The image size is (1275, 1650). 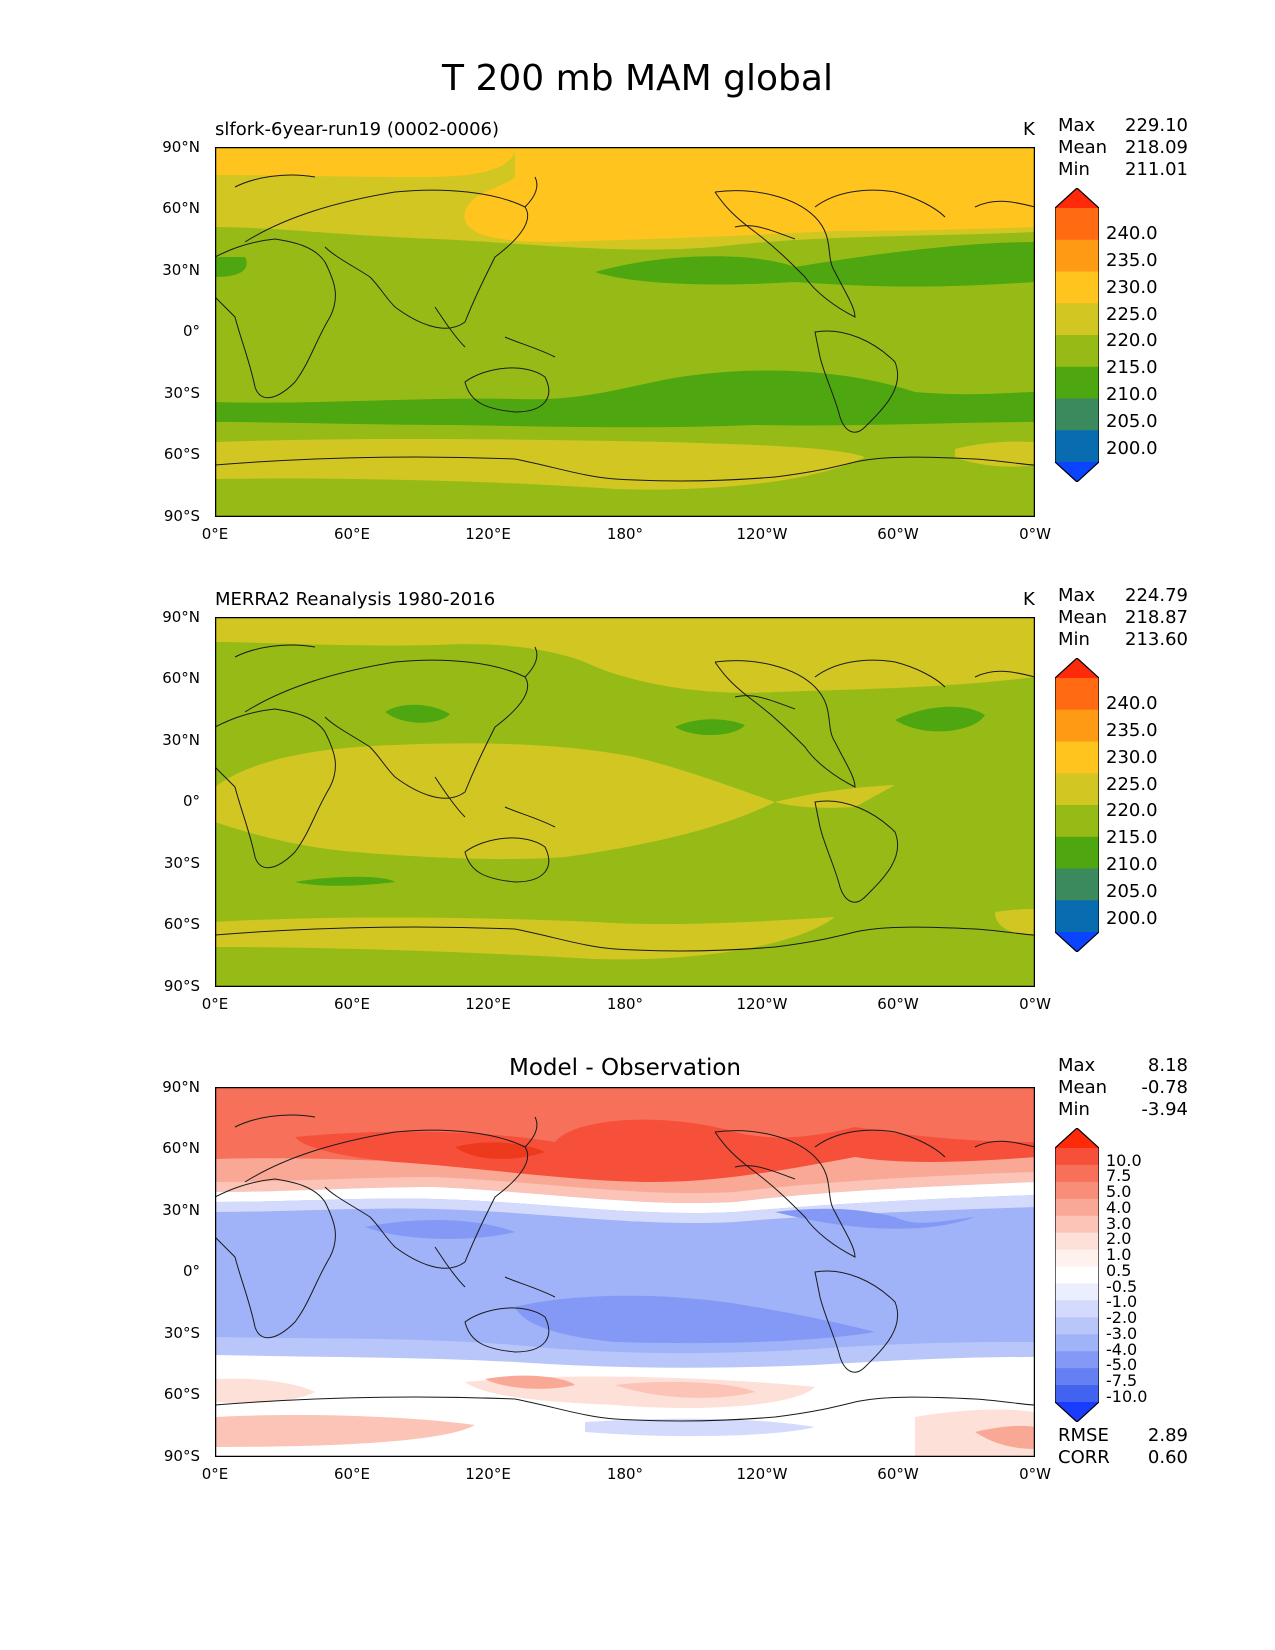 I want to click on contour-band-220-tropics, so click(x=495, y=801).